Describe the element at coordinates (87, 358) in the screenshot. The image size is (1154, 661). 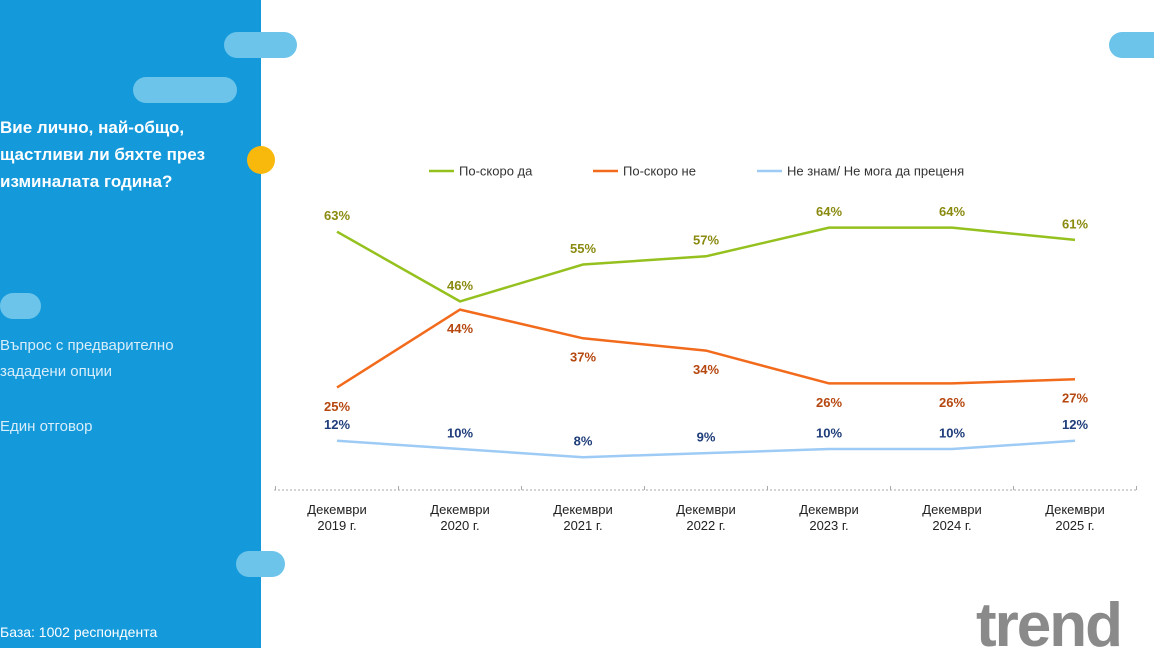
I see `note: Въпрос с предварително зададени опции` at that location.